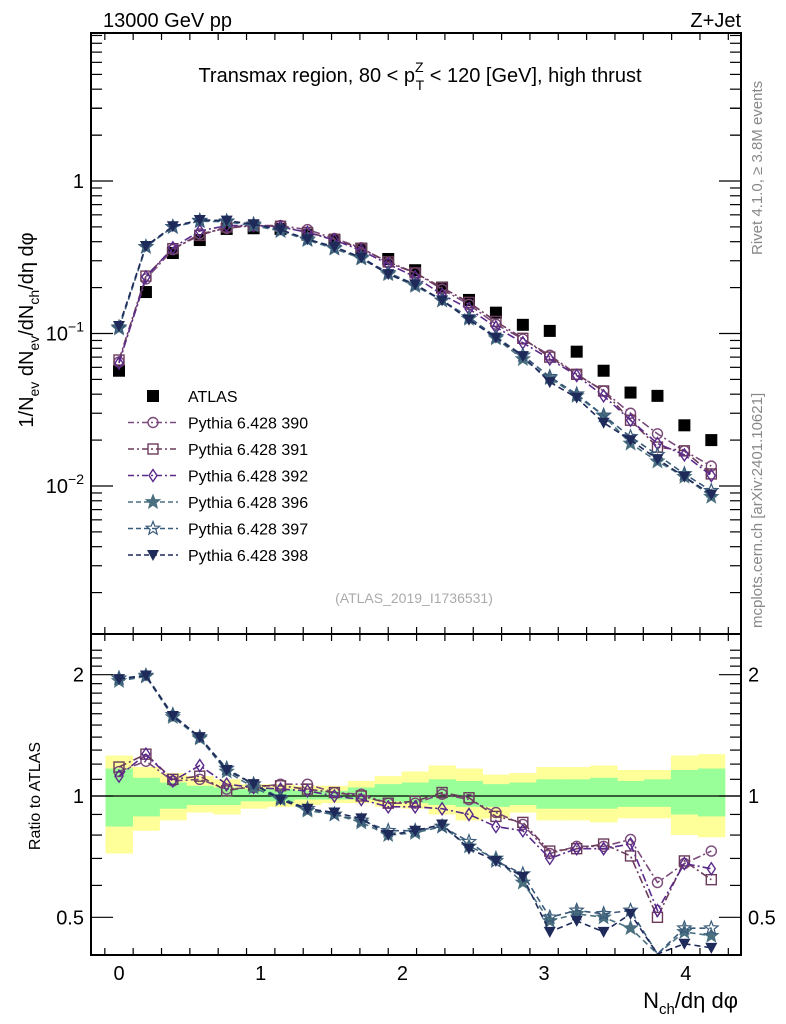 The width and height of the screenshot is (786, 1024). I want to click on legend-entry: Pythia 6.428 392, so click(218, 477).